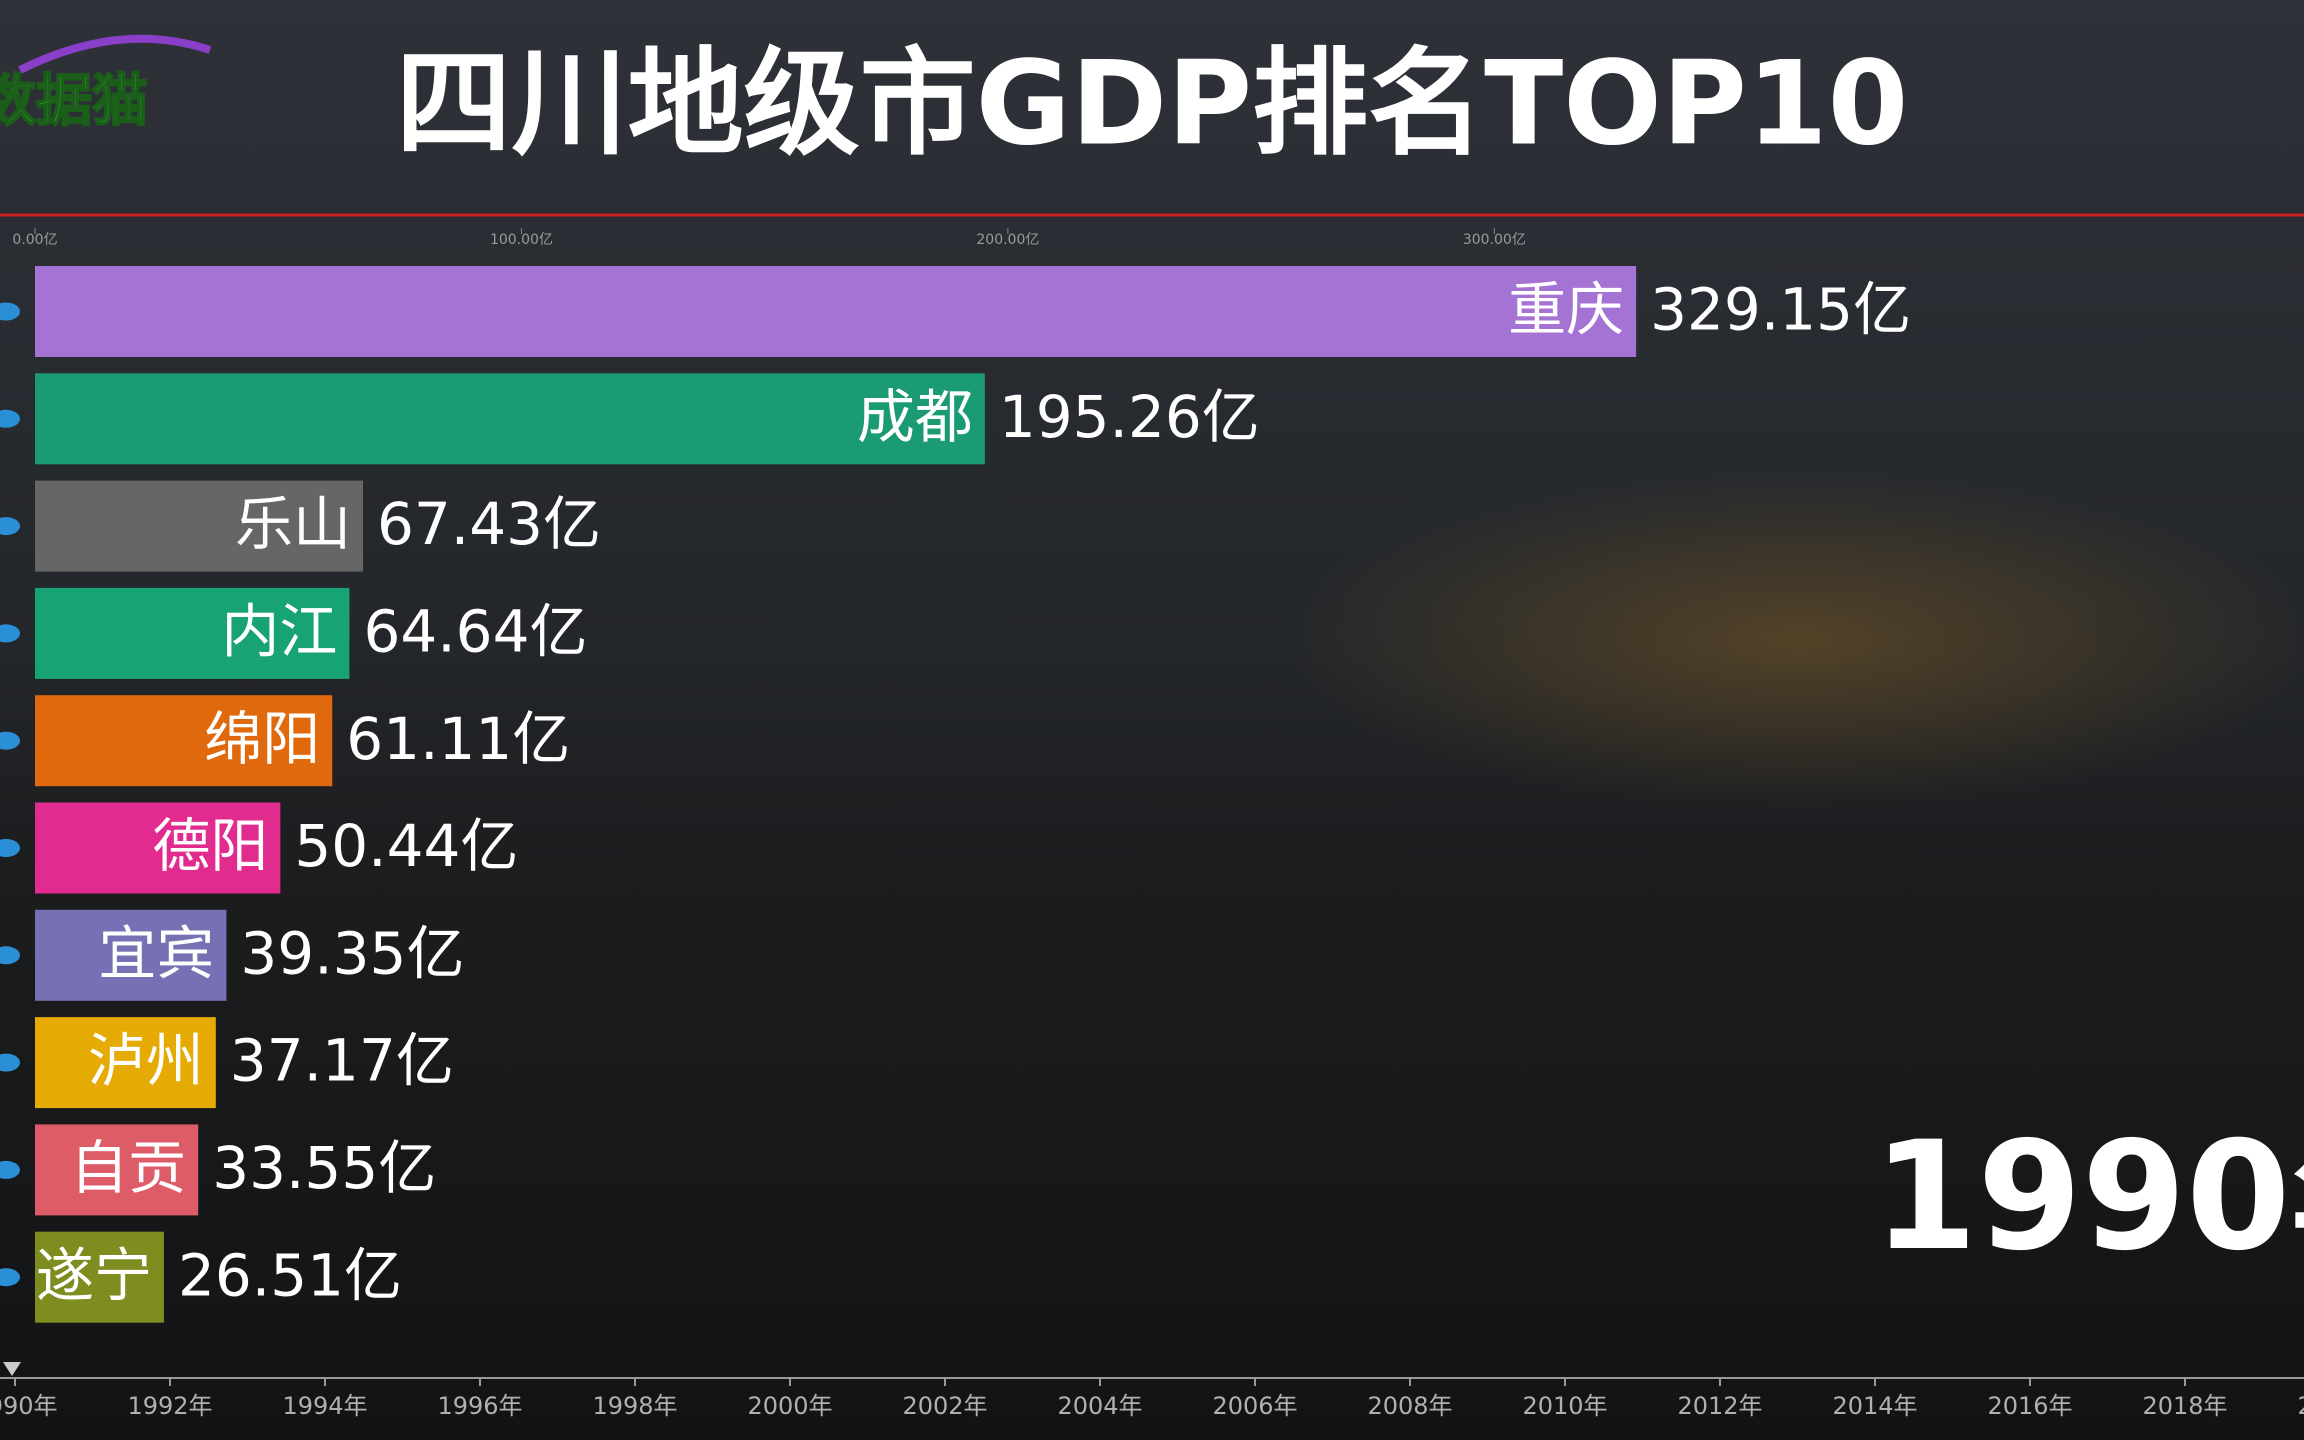  I want to click on logo: 数据猫, so click(74, 101).